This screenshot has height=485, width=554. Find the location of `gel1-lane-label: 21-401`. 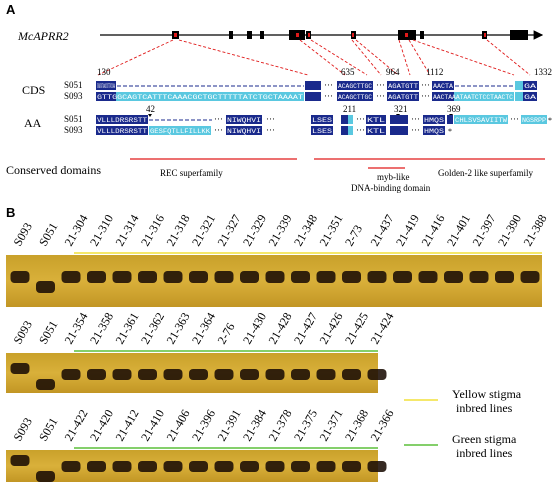

gel1-lane-label: 21-401 is located at coordinates (458, 230).